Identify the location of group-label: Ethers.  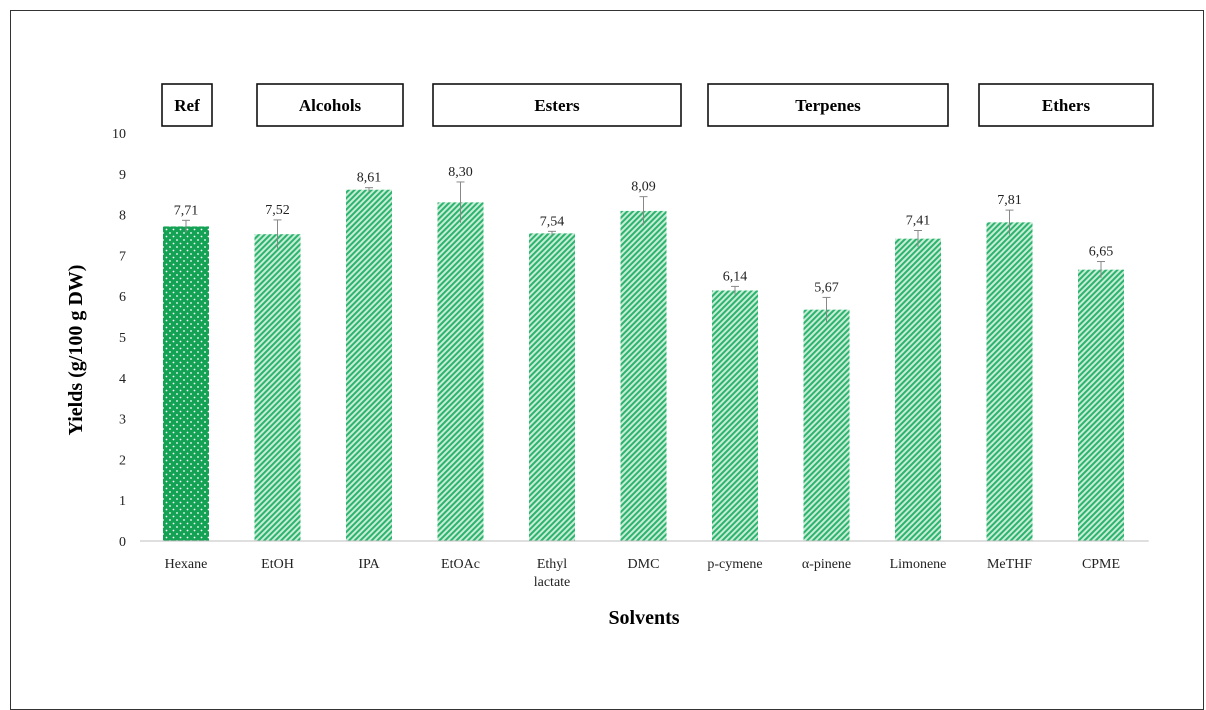
(1066, 105).